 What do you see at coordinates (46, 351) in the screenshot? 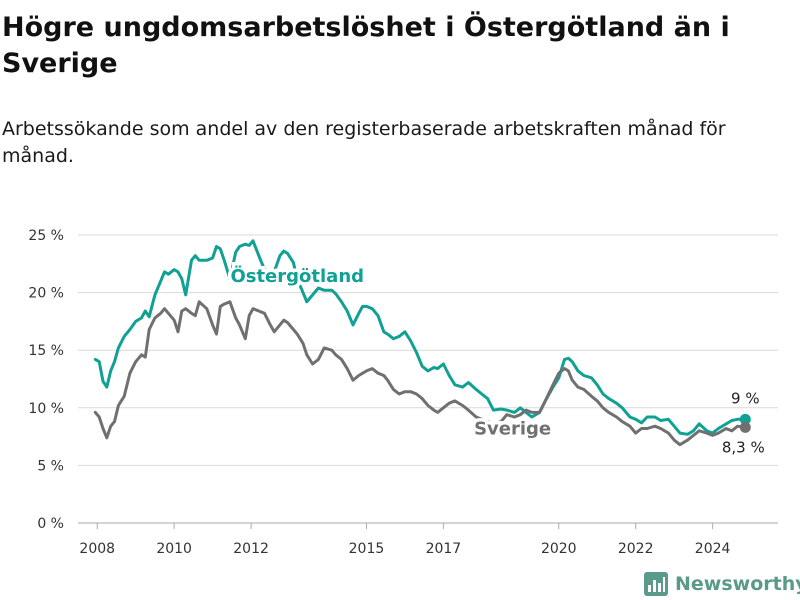
I see `y-tick-label: 15 %` at bounding box center [46, 351].